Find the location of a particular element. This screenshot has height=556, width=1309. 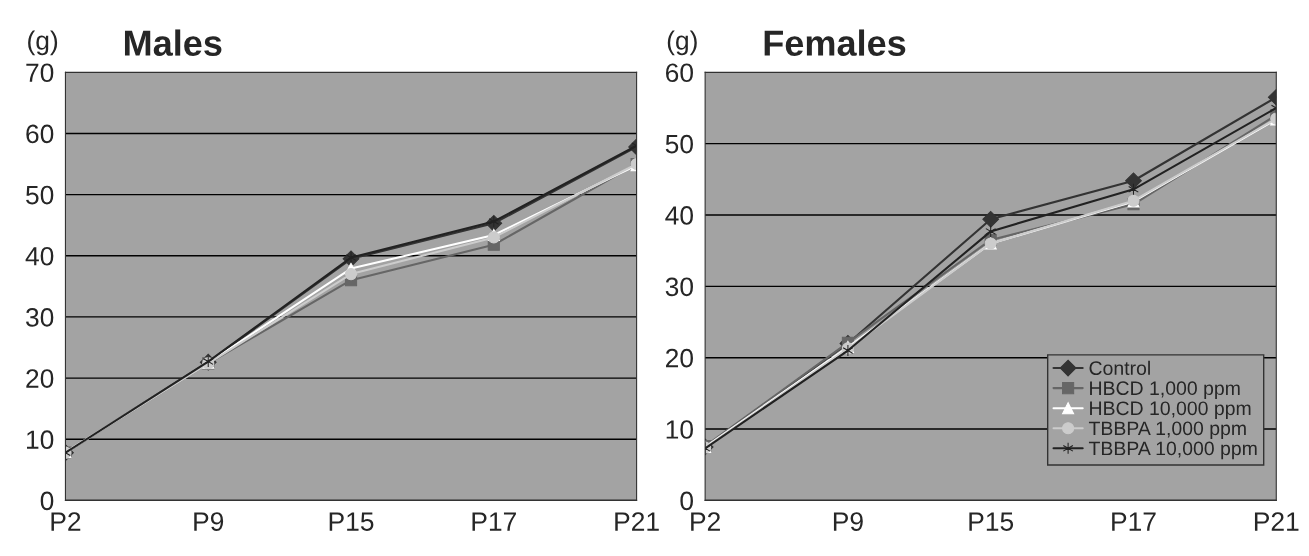

legend-label: TBBPA 10,000 ppm is located at coordinates (1172, 450).